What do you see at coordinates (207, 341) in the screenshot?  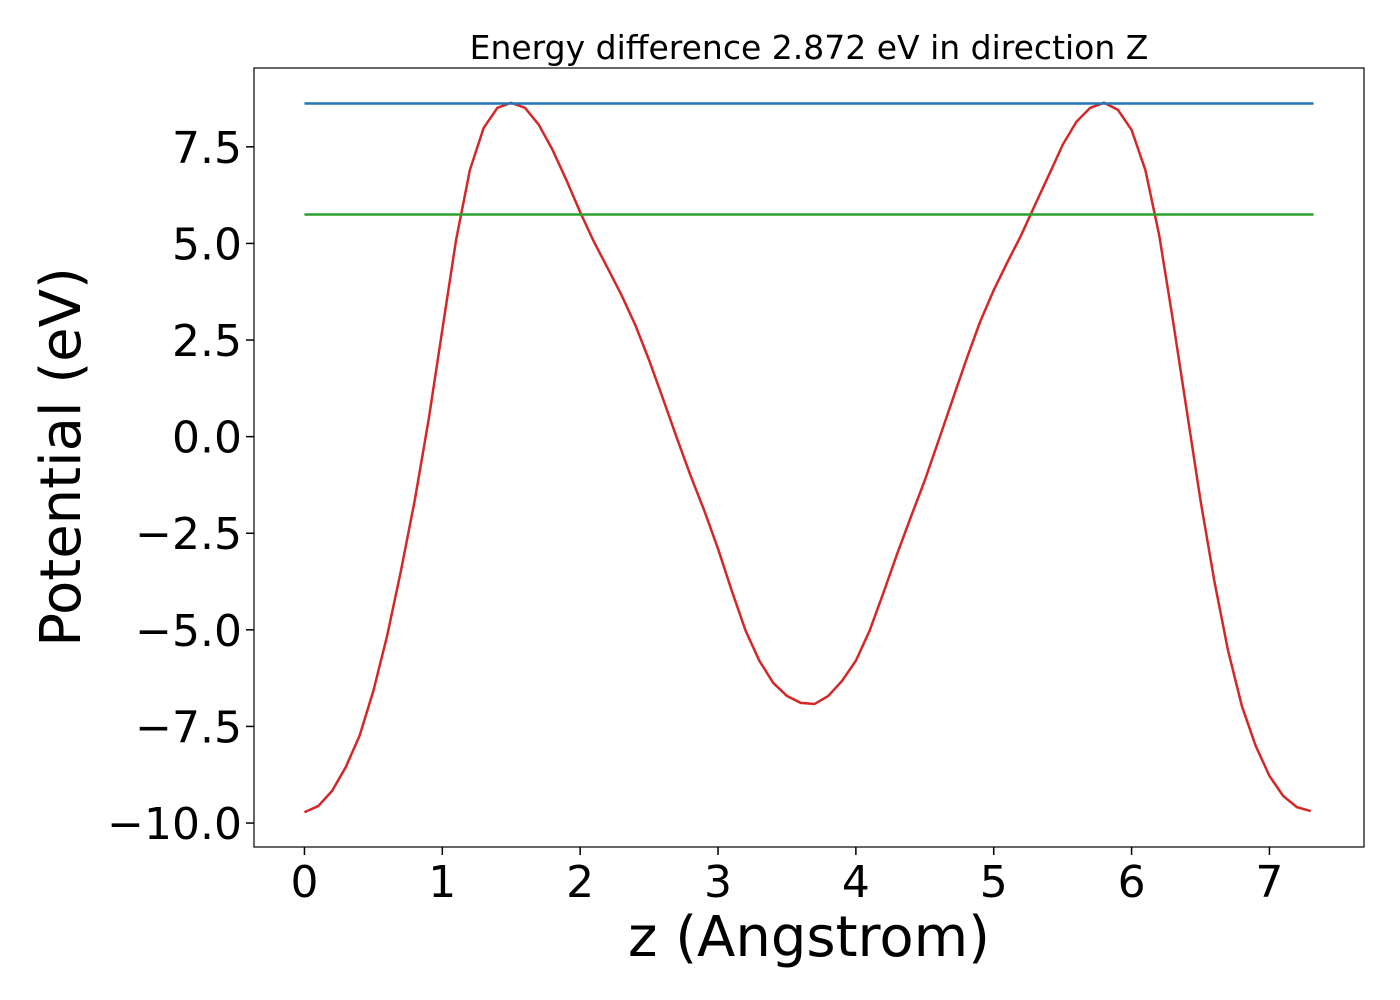 I see `y-tick-label: 2.5` at bounding box center [207, 341].